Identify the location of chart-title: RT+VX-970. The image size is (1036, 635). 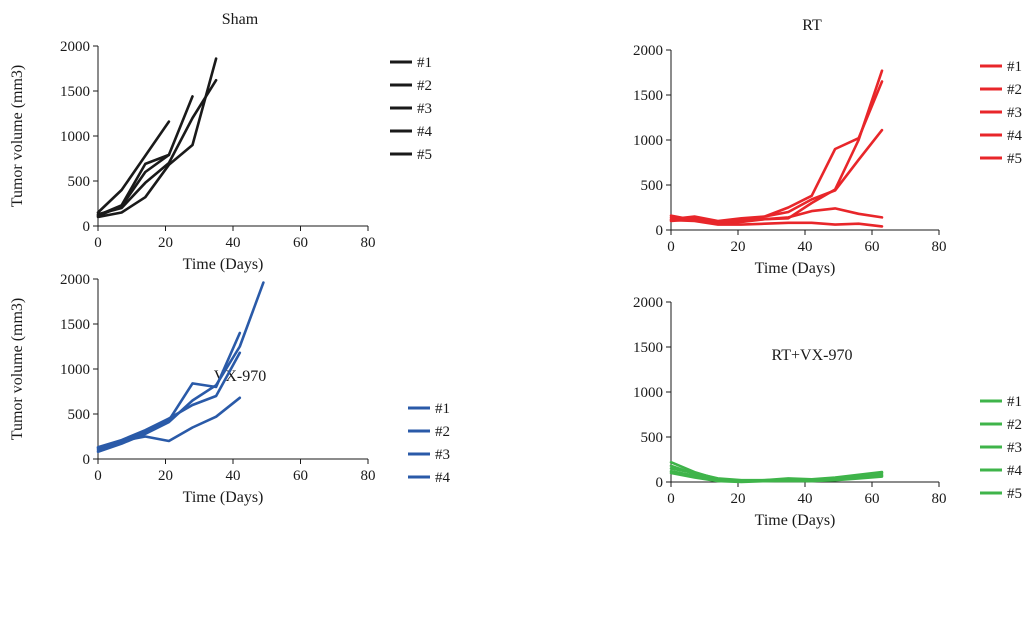
(812, 355).